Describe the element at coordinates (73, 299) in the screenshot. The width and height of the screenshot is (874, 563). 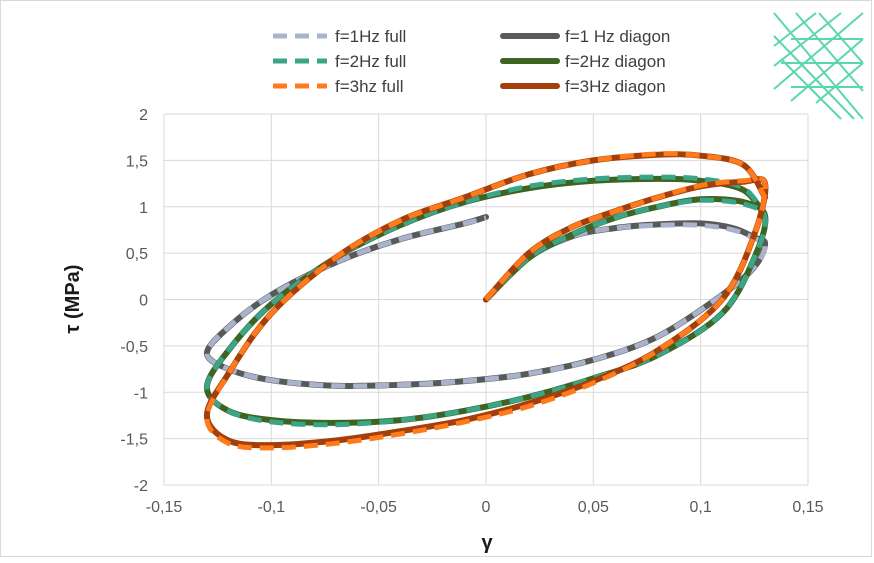
I see `y-axis-title: τ (MPa)` at that location.